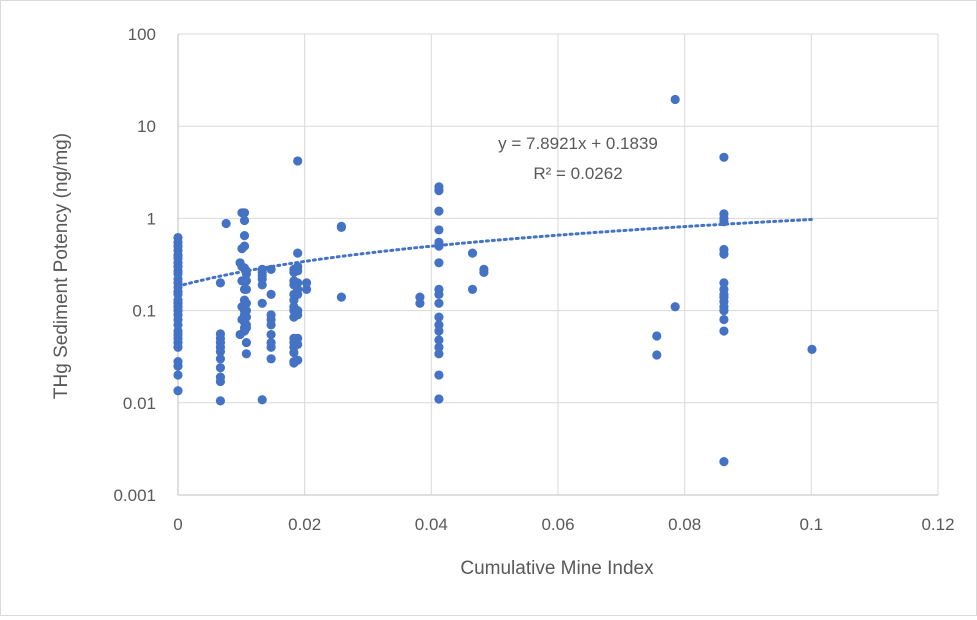 The image size is (977, 620). Describe the element at coordinates (177, 524) in the screenshot. I see `x-tick-label: 0` at that location.